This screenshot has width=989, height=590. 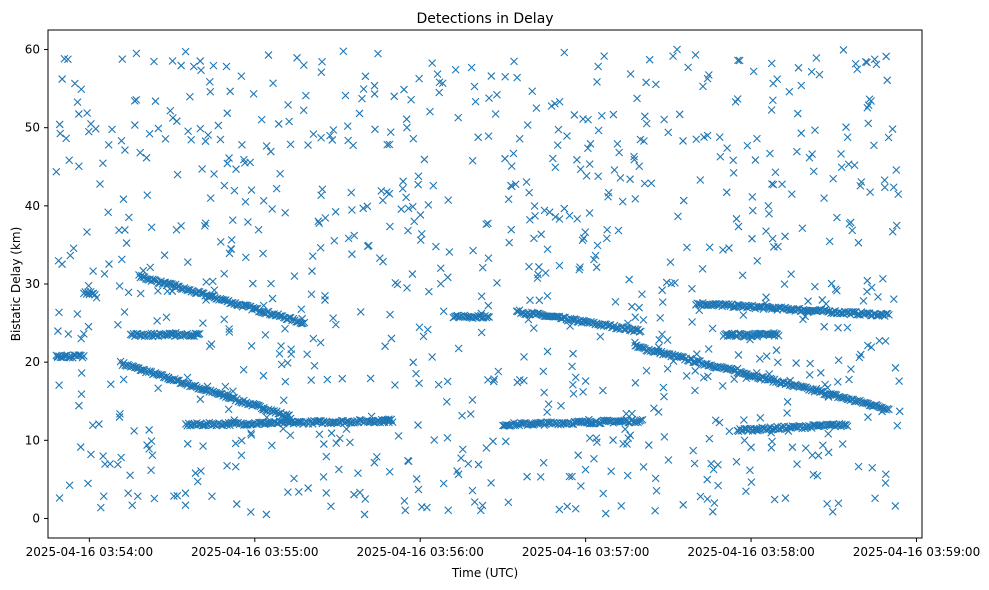 What do you see at coordinates (32, 362) in the screenshot?
I see `y-tick-label: 20` at bounding box center [32, 362].